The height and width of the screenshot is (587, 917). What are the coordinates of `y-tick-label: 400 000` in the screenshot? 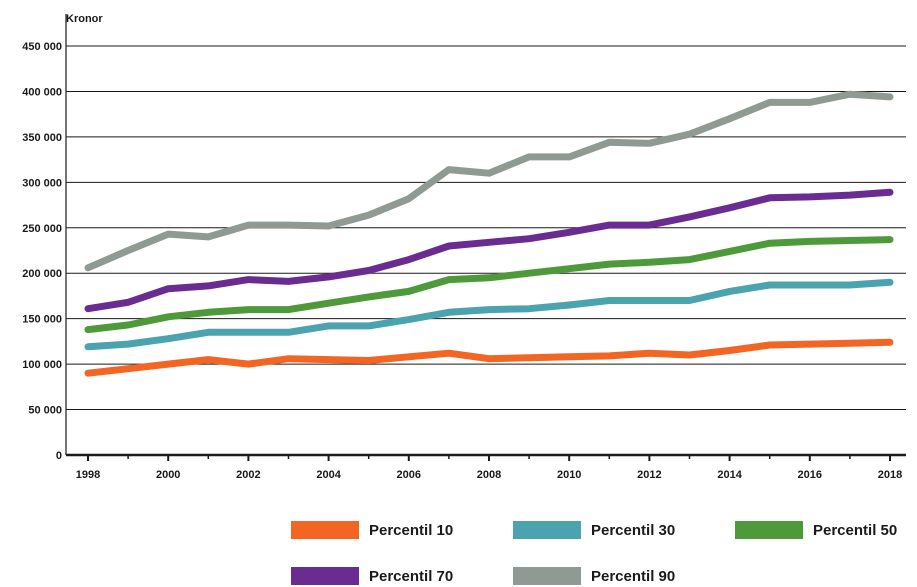 It's located at (42, 92).